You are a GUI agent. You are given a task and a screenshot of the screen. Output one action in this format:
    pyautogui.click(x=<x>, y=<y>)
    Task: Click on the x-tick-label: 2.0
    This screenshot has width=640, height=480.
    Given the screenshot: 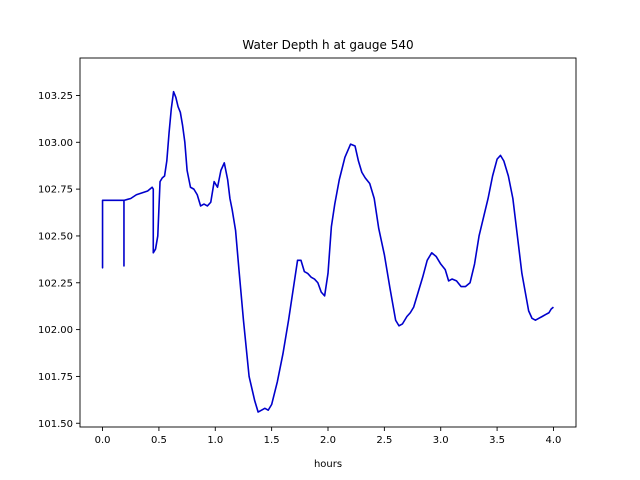 What is the action you would take?
    pyautogui.click(x=328, y=440)
    